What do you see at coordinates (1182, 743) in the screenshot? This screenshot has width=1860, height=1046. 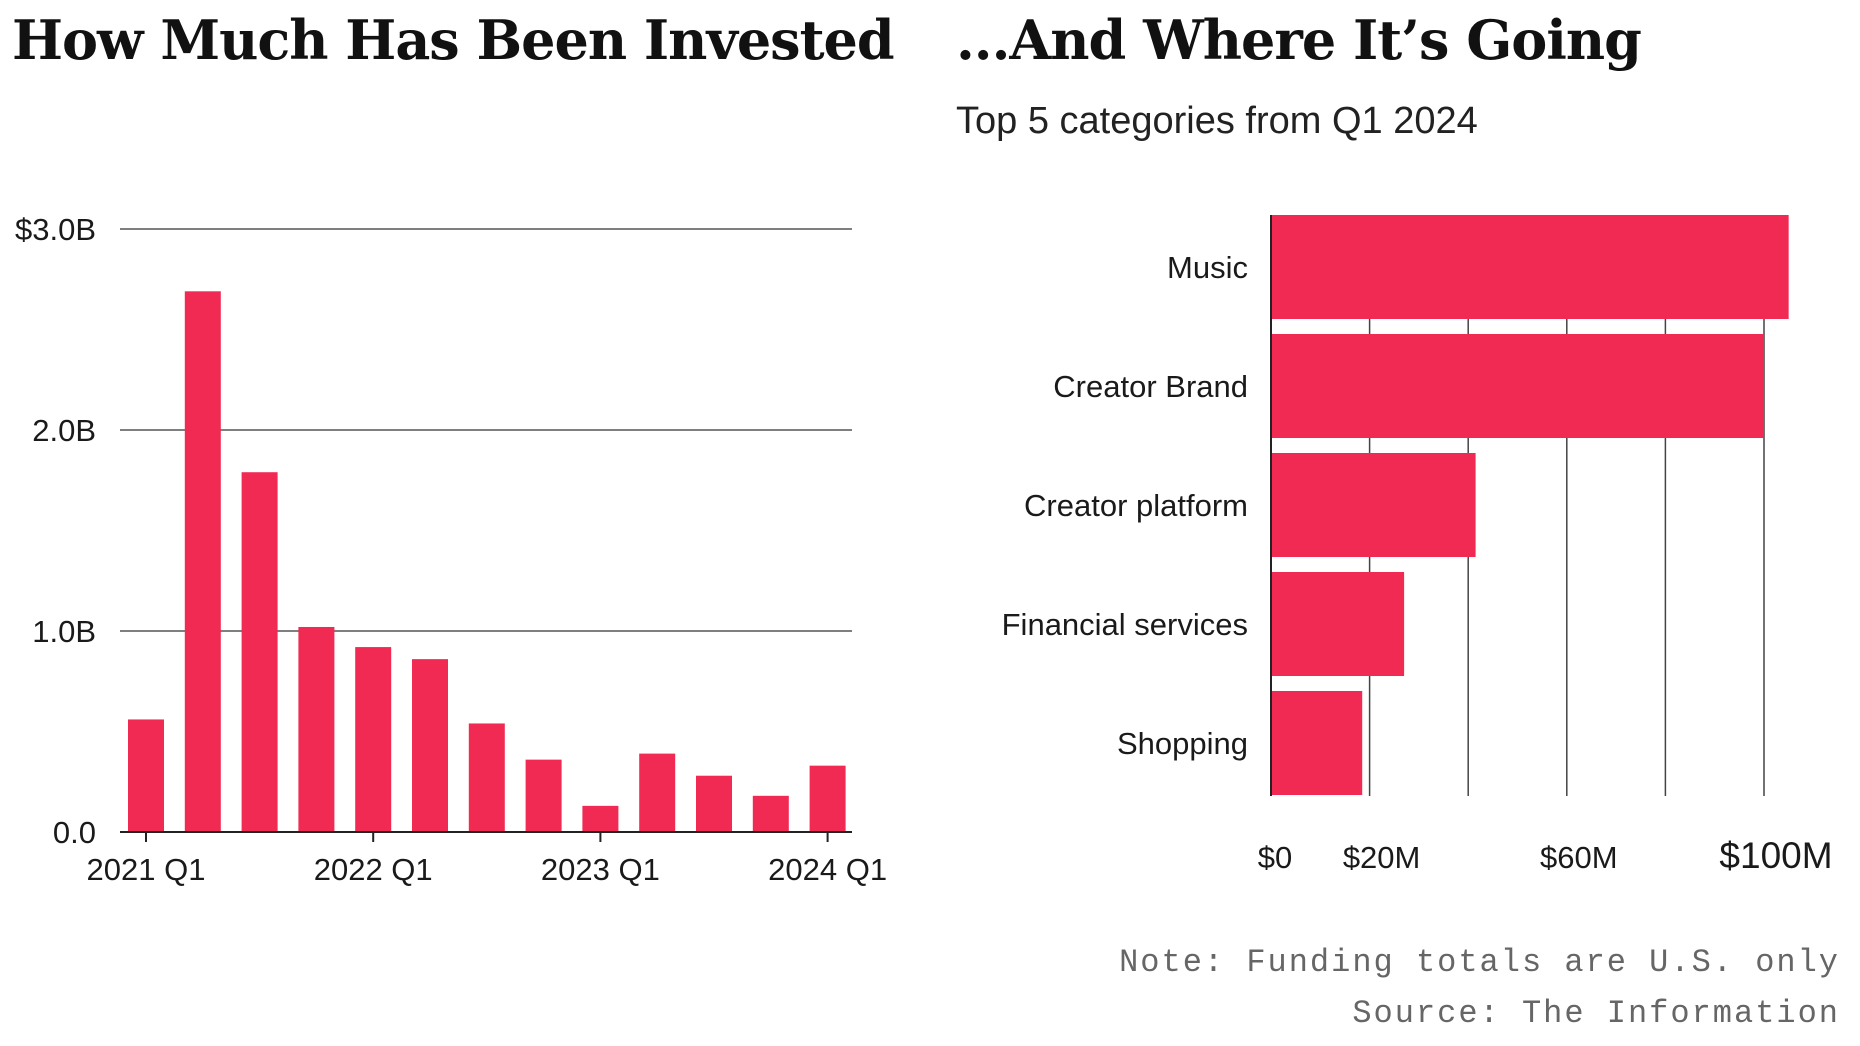 I see `category-label: Shopping` at bounding box center [1182, 743].